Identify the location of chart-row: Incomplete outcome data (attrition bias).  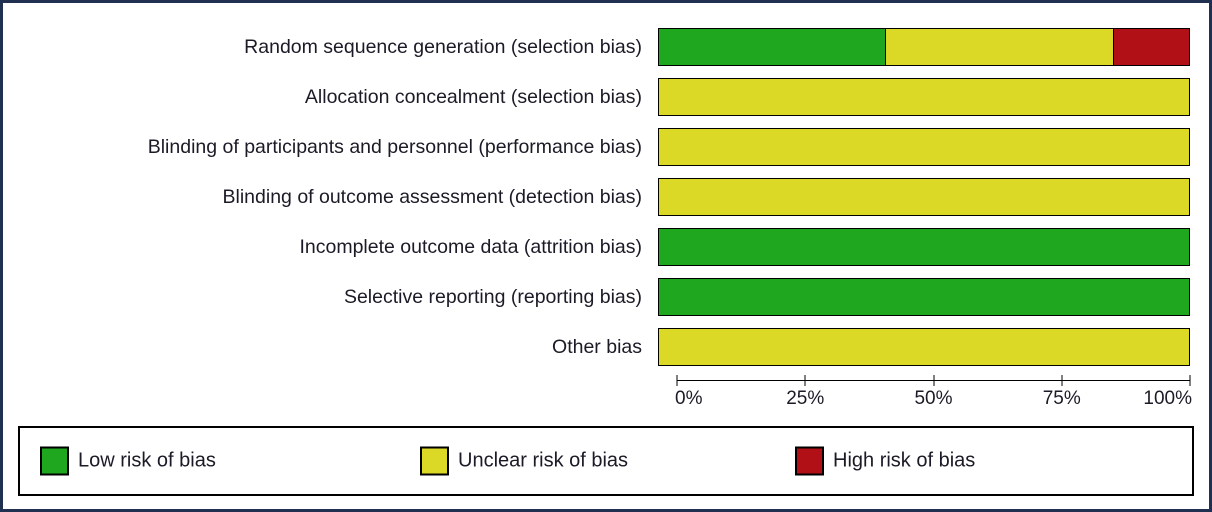
(606, 247).